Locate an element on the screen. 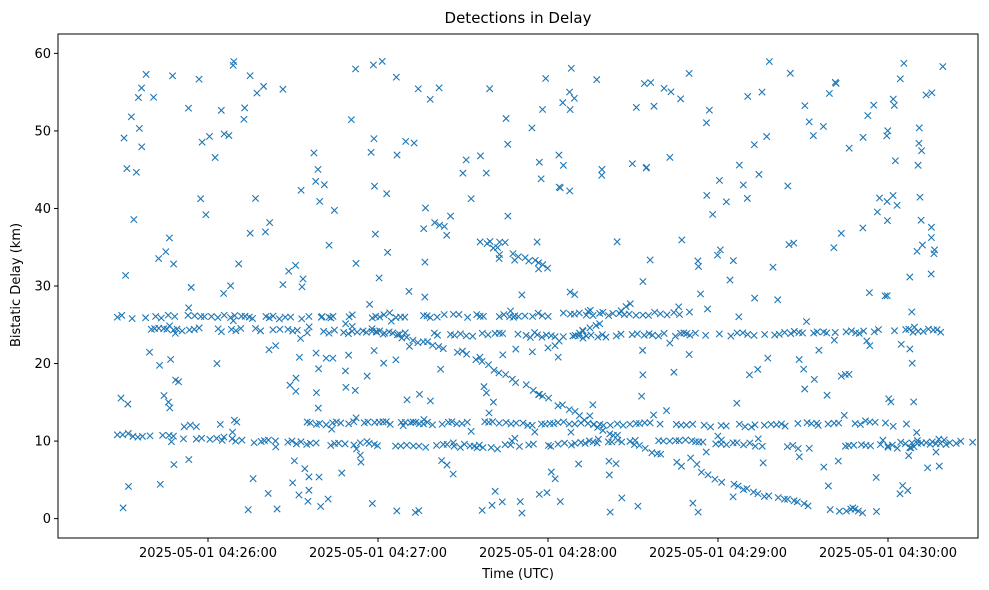  y-tick-label-50: 50 is located at coordinates (42, 131).